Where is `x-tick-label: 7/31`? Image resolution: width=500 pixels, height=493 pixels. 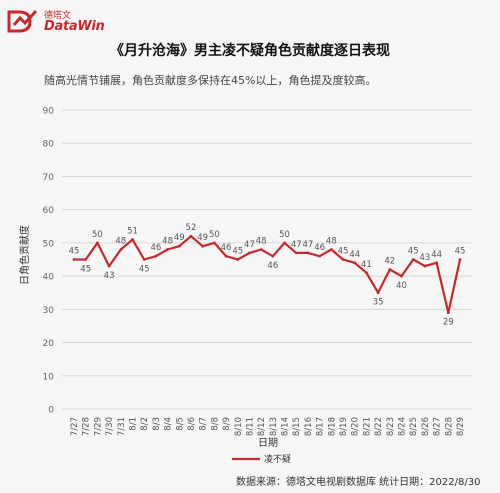
x-tick-label: 7/31 is located at coordinates (122, 426).